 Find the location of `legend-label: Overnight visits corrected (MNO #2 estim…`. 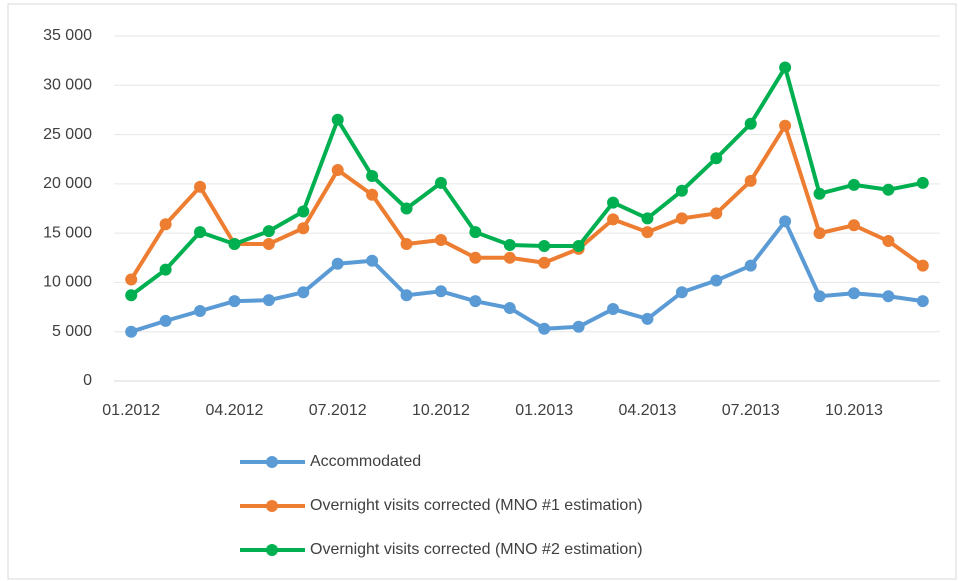

legend-label: Overnight visits corrected (MNO #2 estim… is located at coordinates (476, 549).